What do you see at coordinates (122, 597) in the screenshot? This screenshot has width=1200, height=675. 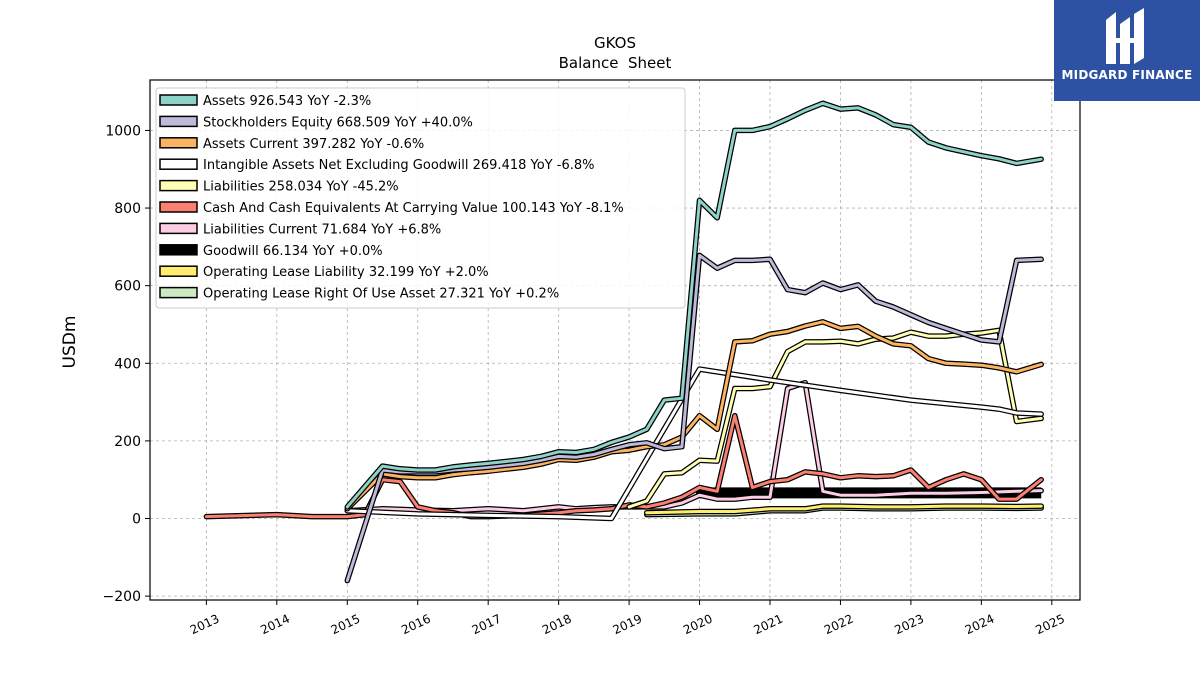 I see `y-tick-label: −200` at bounding box center [122, 597].